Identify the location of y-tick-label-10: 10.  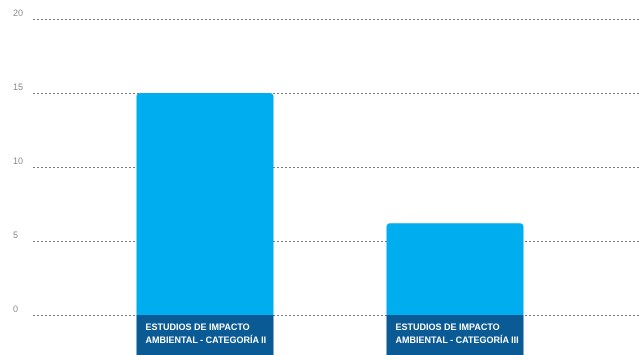
(18, 161).